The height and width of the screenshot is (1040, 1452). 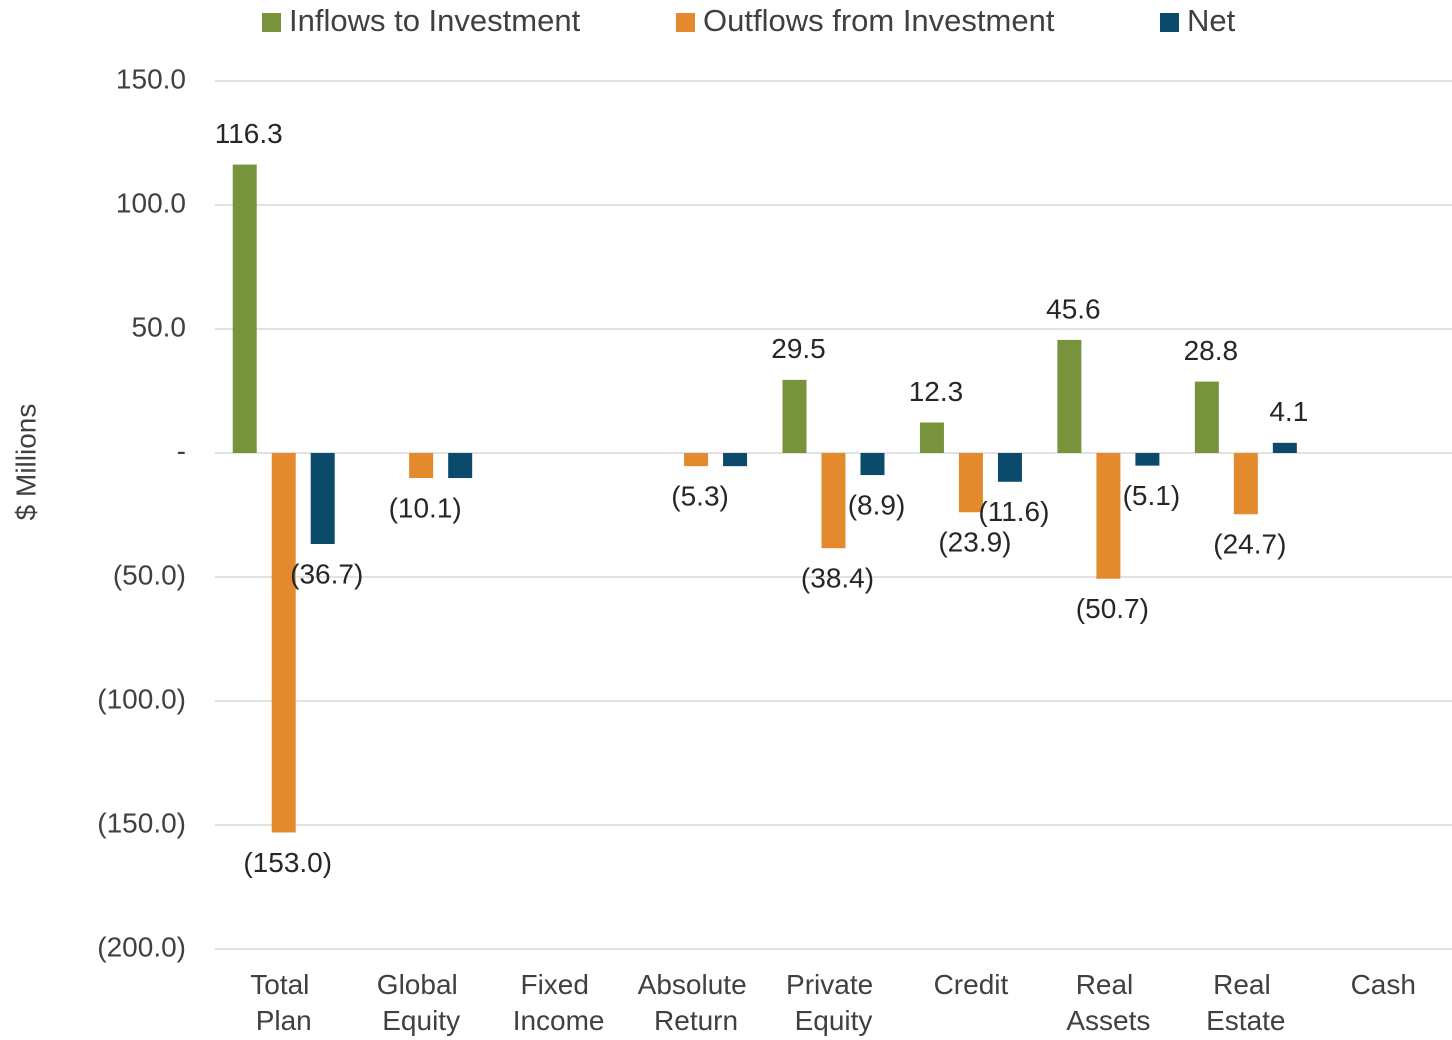 I want to click on data-label: (38.4), so click(x=837, y=578).